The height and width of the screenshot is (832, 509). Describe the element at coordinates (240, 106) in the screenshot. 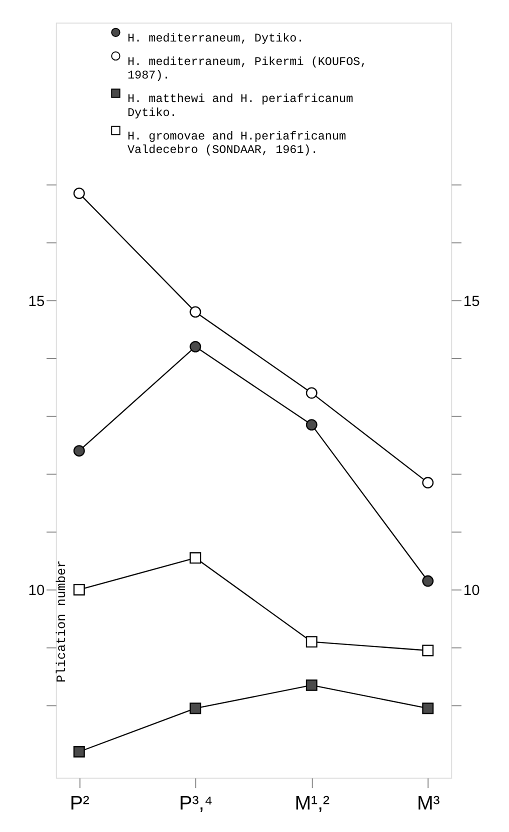

I see `legend-label: H. matthewi and H. periafricanum Dytiko.` at that location.